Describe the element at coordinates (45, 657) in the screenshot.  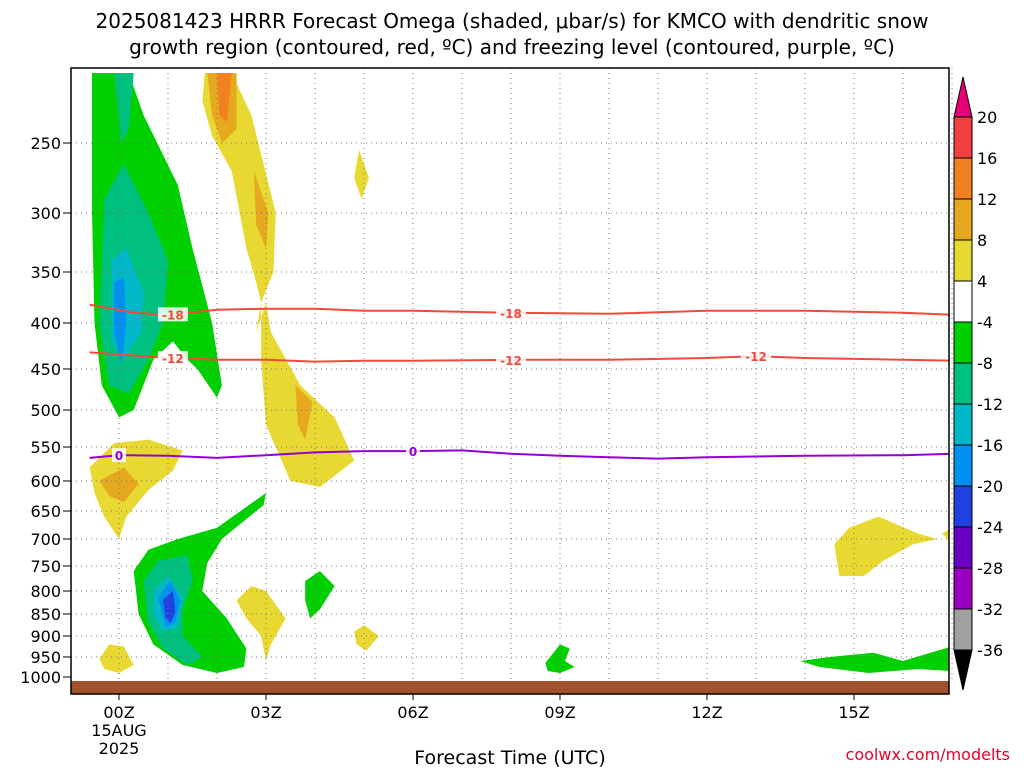
I see `y-tick-label-950: 950` at that location.